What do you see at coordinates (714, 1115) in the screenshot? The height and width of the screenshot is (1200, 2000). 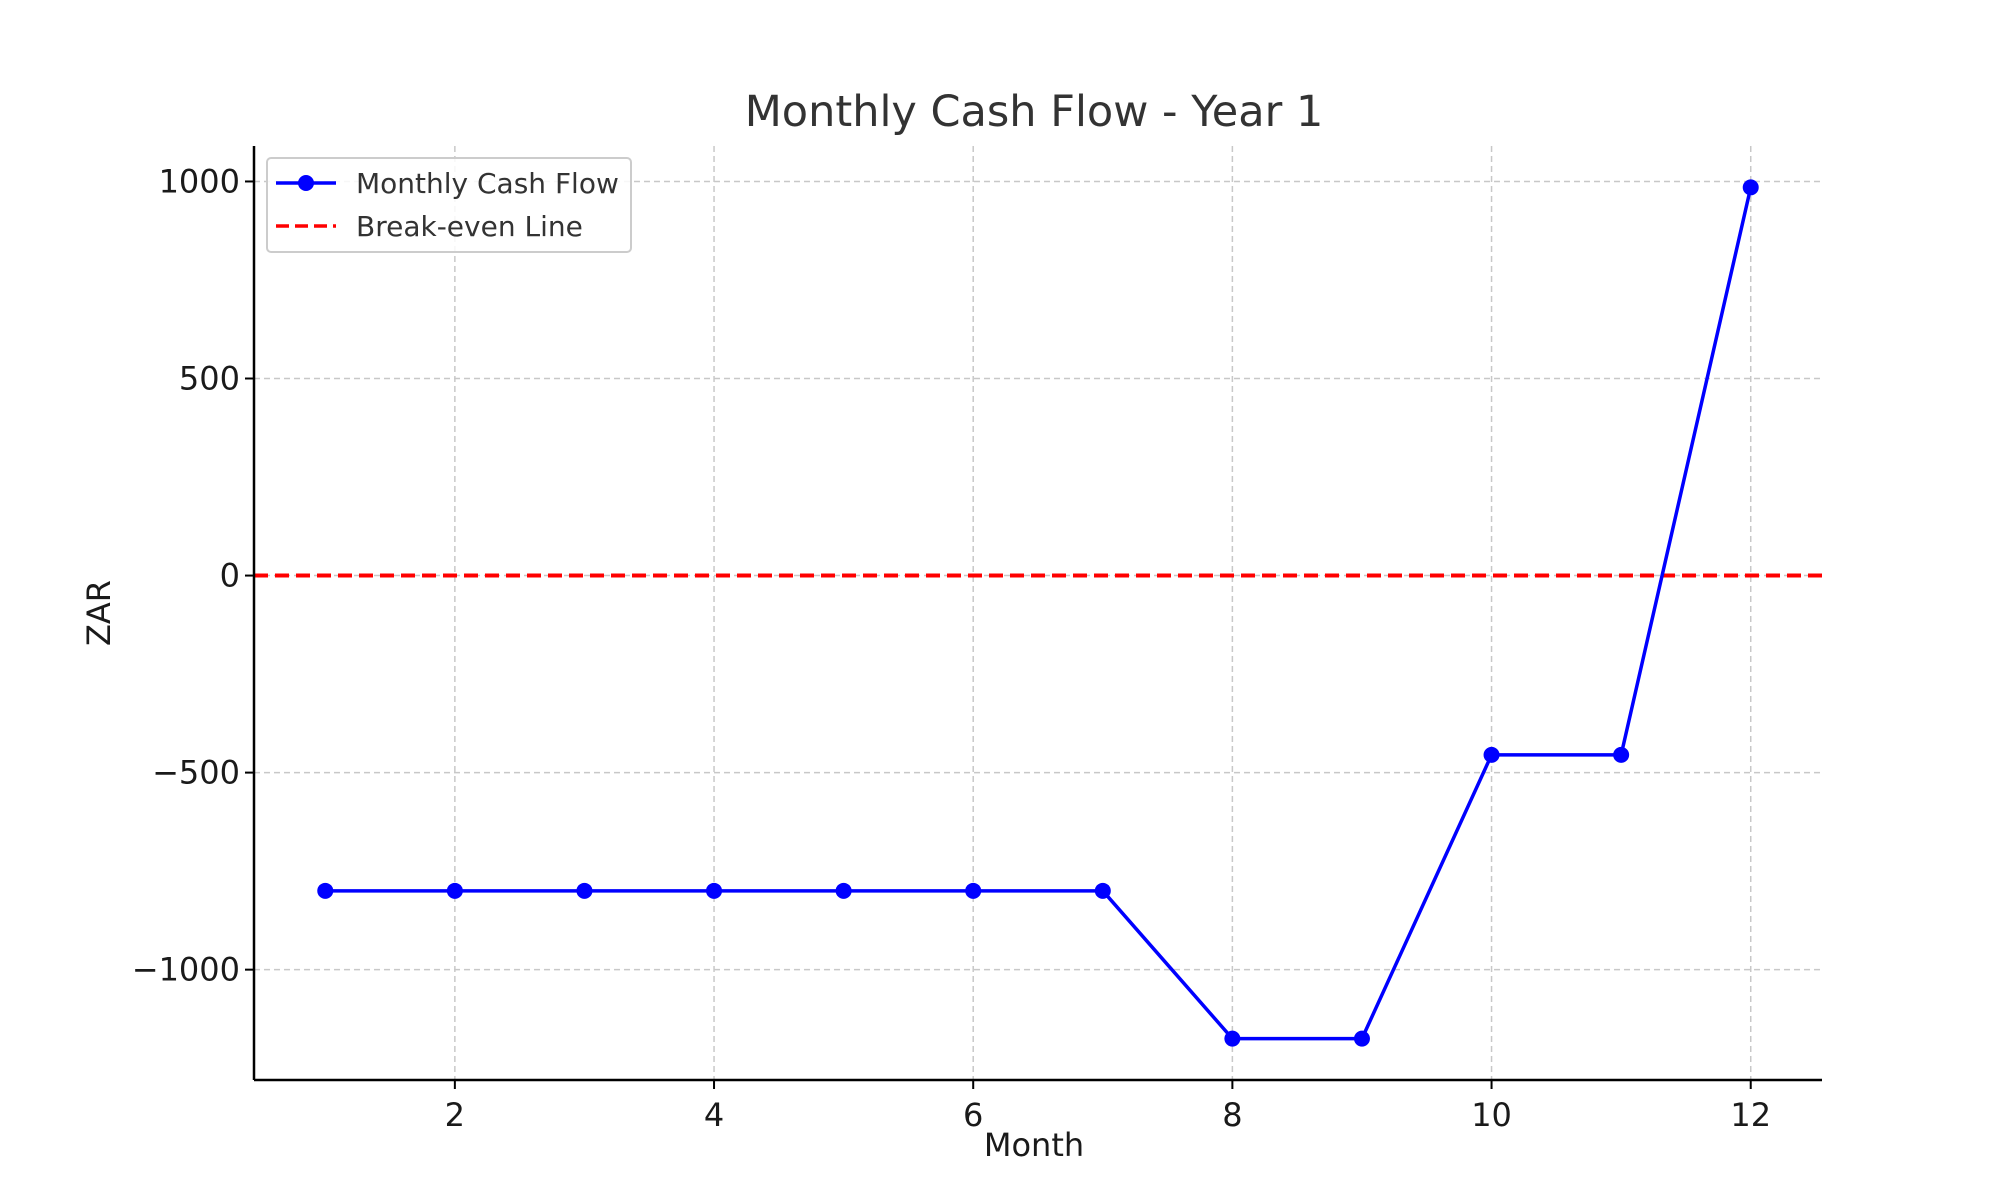 I see `x-tick-label-4: 4` at bounding box center [714, 1115].